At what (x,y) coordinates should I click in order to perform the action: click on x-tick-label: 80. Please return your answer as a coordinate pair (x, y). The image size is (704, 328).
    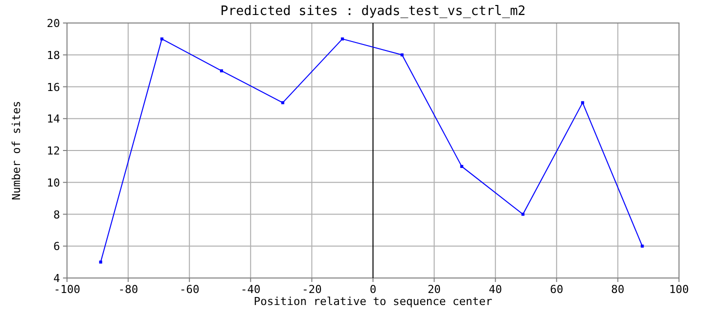
    Looking at the image, I should click on (617, 289).